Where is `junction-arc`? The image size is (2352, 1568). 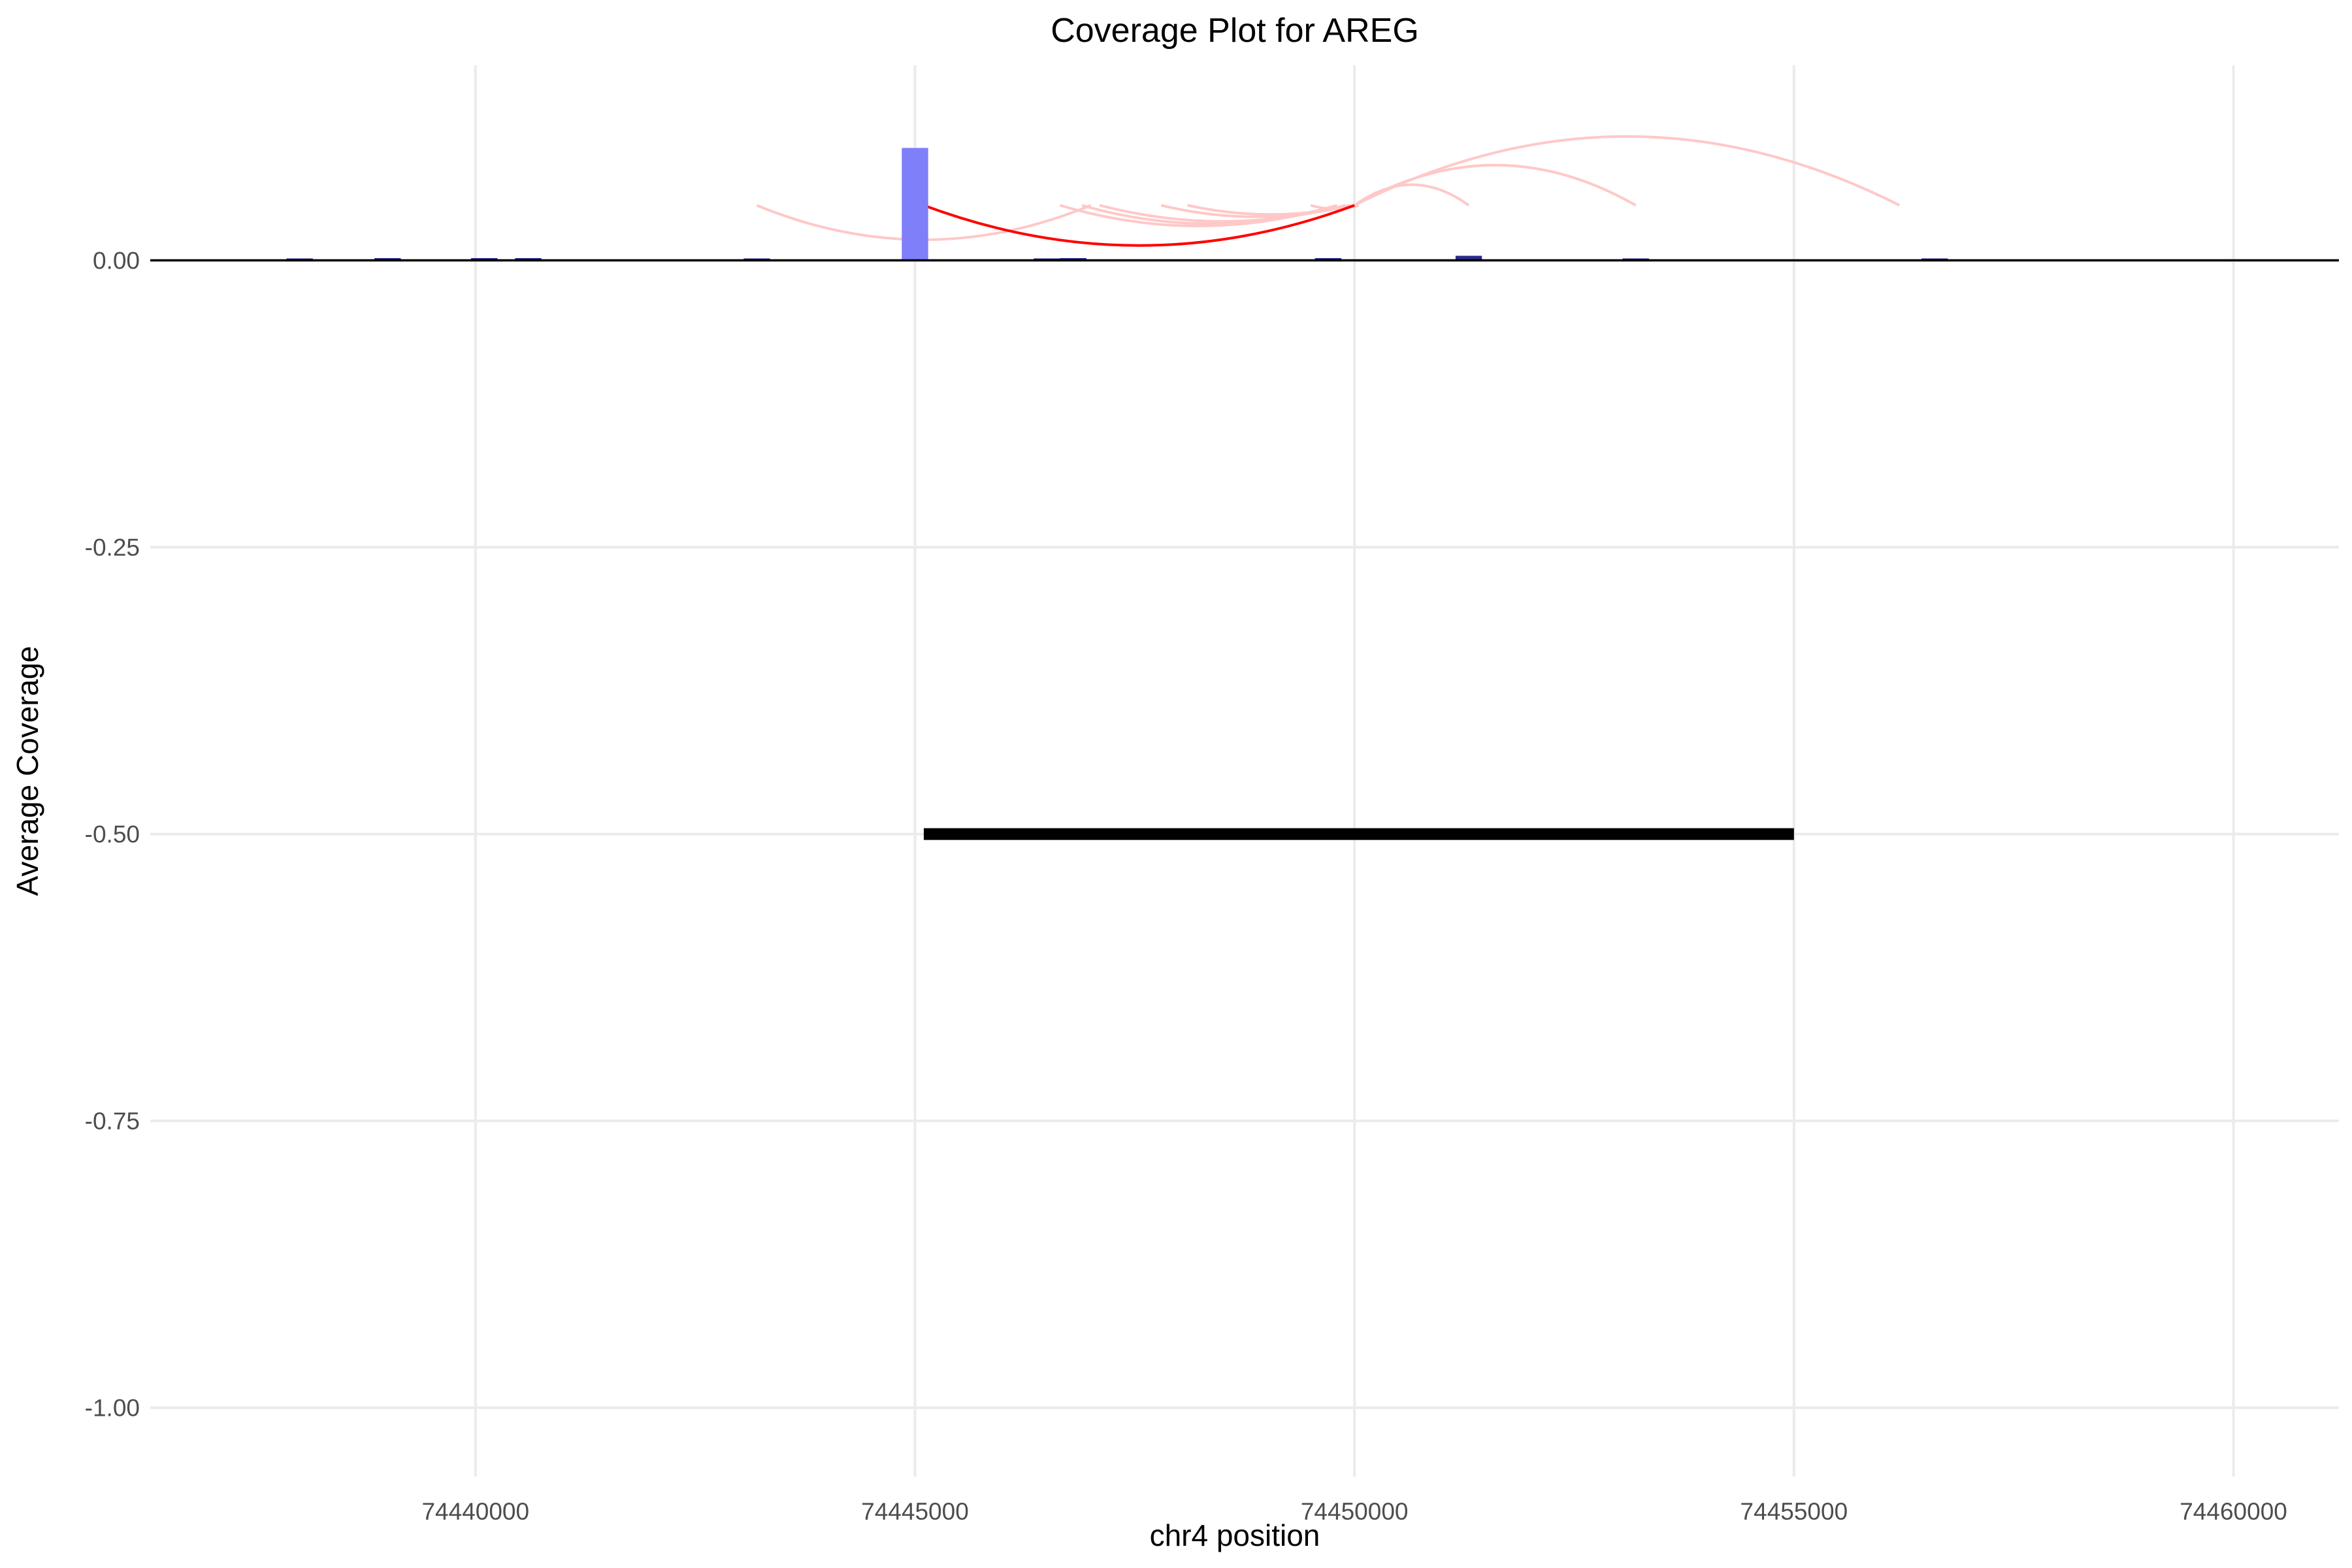
junction-arc is located at coordinates (1627, 171).